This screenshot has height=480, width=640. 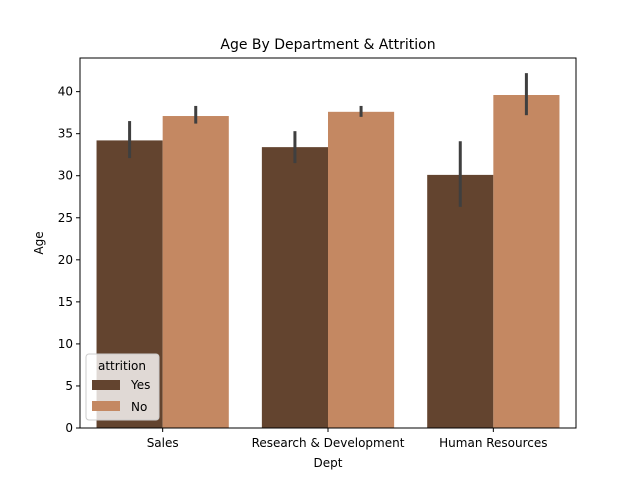 What do you see at coordinates (65, 92) in the screenshot?
I see `y-tick-label: 40` at bounding box center [65, 92].